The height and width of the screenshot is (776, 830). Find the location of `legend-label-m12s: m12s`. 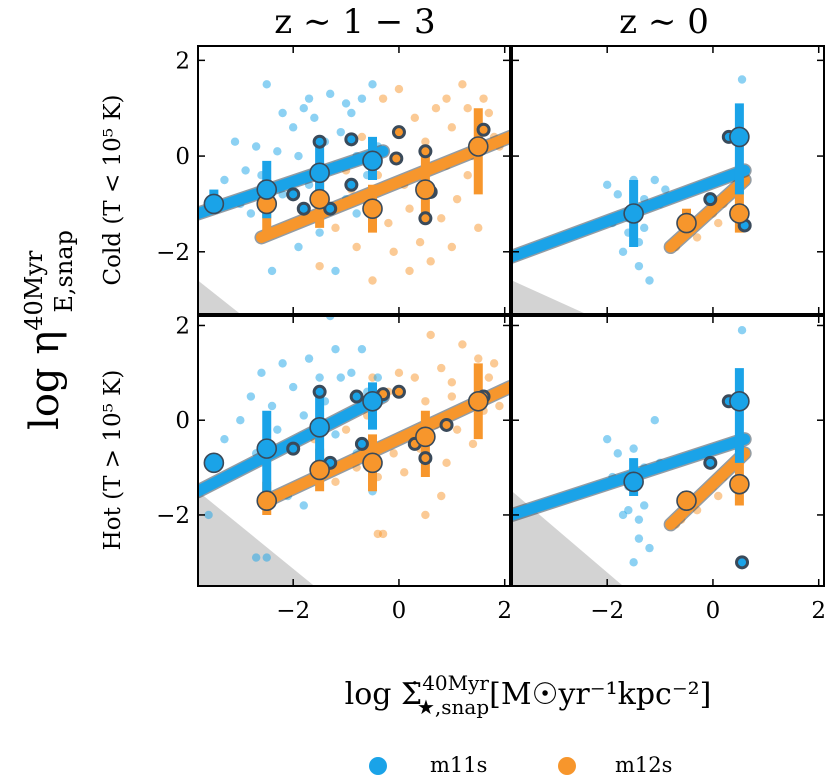

legend-label-m12s: m12s is located at coordinates (643, 764).